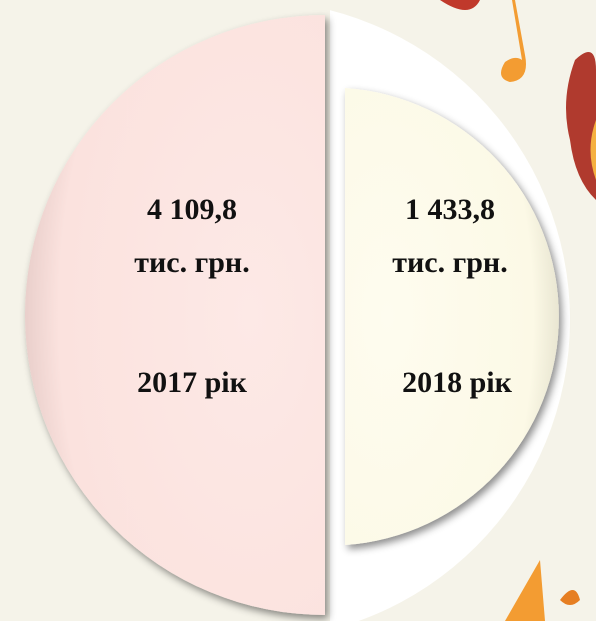  I want to click on year: 2018 рік, so click(457, 382).